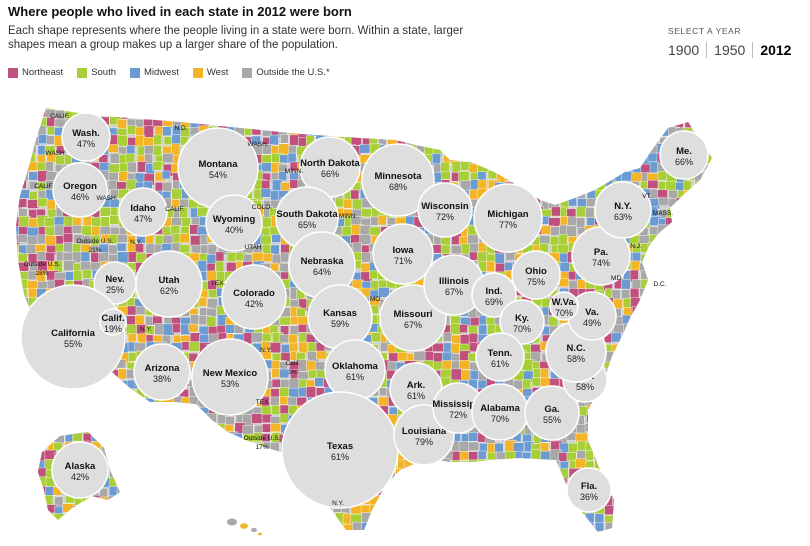 This screenshot has width=810, height=546. I want to click on state-name-label: Wisconsin, so click(445, 206).